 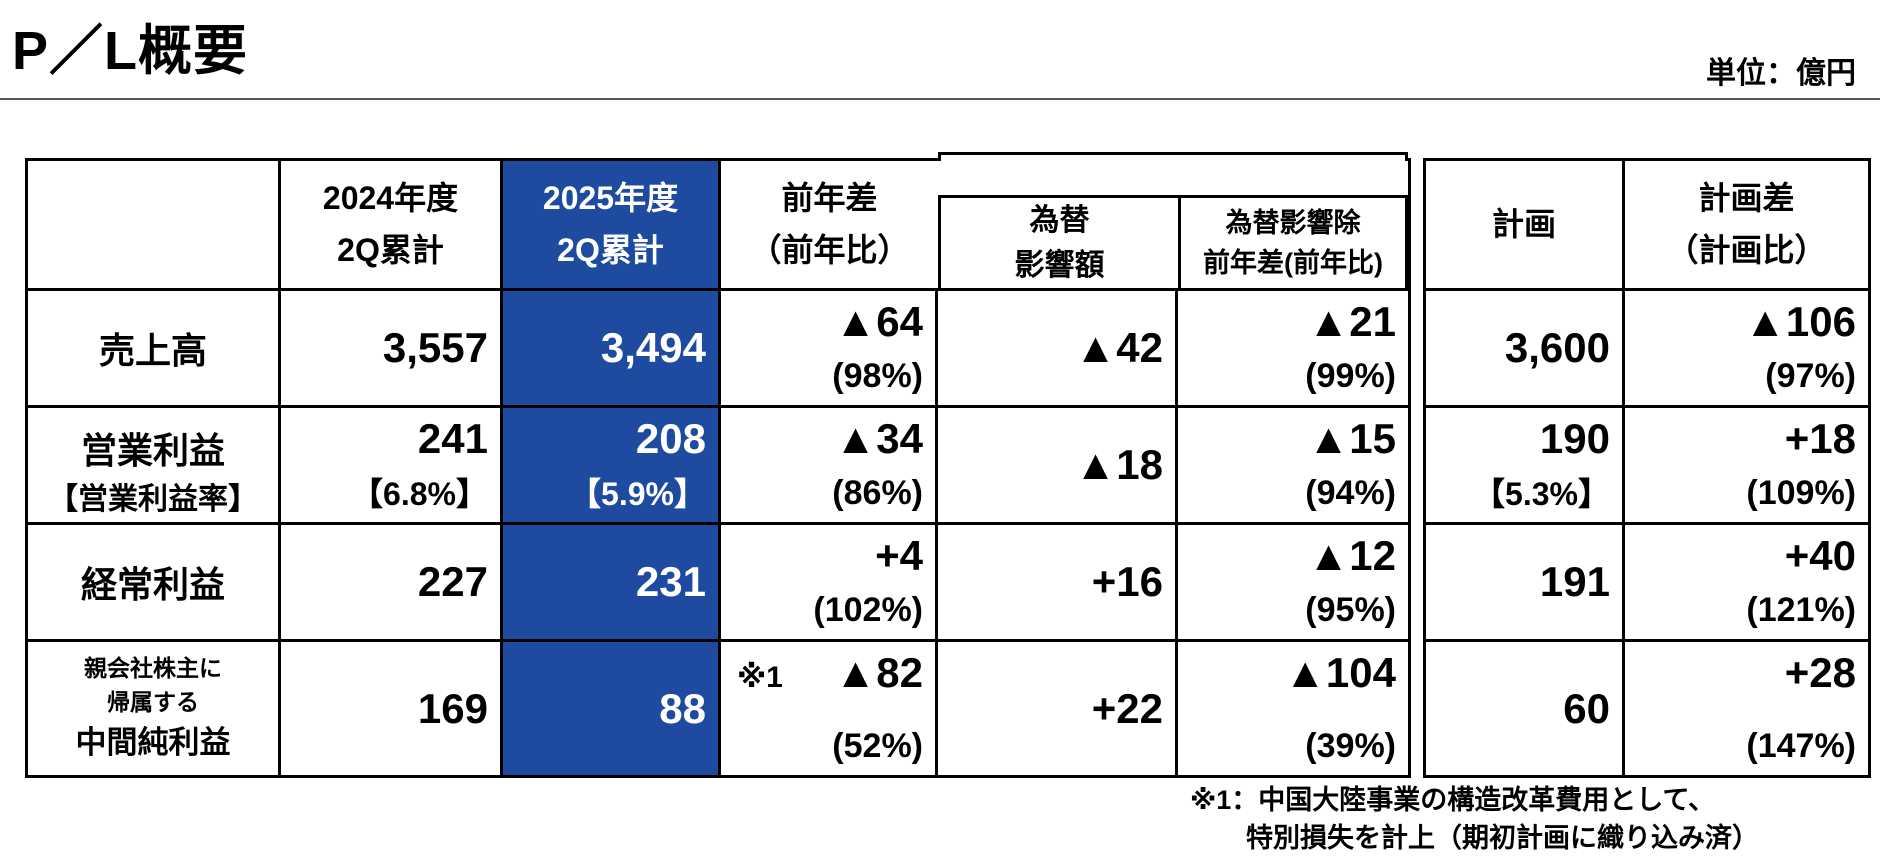 I want to click on header-fx-group: 為替 影響額 為替影響除 前年差(前年比), so click(x=1173, y=226).